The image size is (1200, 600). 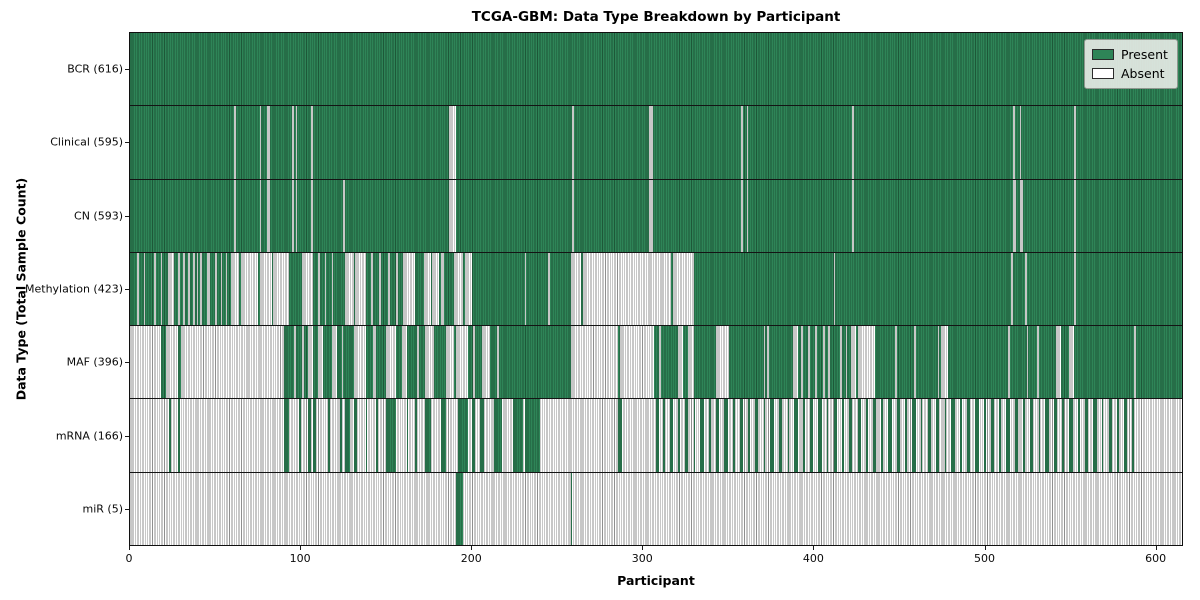 I want to click on x-axis-label: Participant, so click(x=656, y=580).